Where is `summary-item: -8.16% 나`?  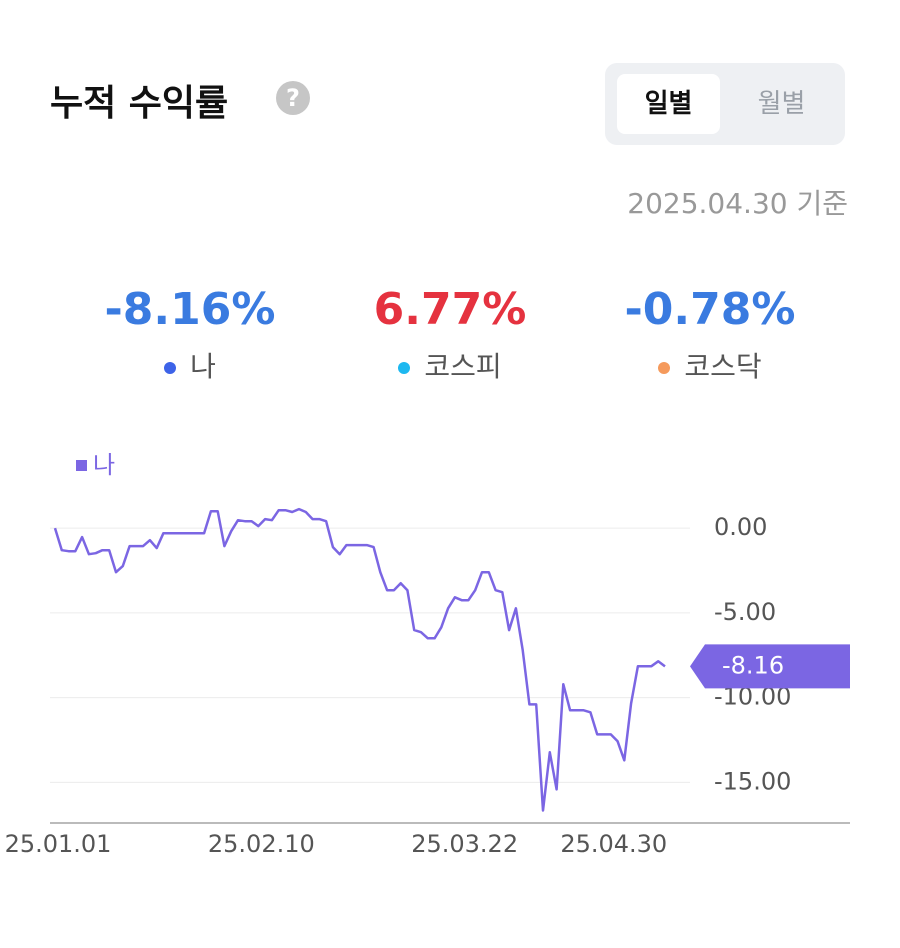 summary-item: -8.16% 나 is located at coordinates (190, 334).